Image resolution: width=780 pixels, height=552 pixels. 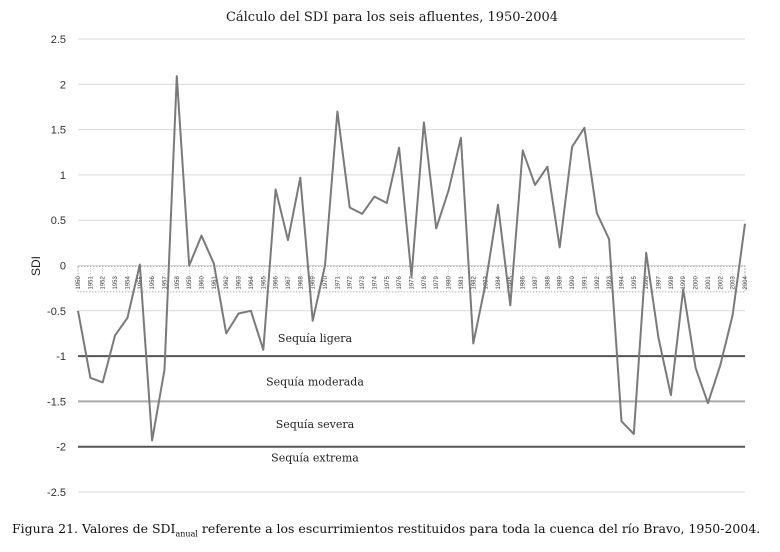 What do you see at coordinates (746, 282) in the screenshot?
I see `x-tick-label: 2004` at bounding box center [746, 282].